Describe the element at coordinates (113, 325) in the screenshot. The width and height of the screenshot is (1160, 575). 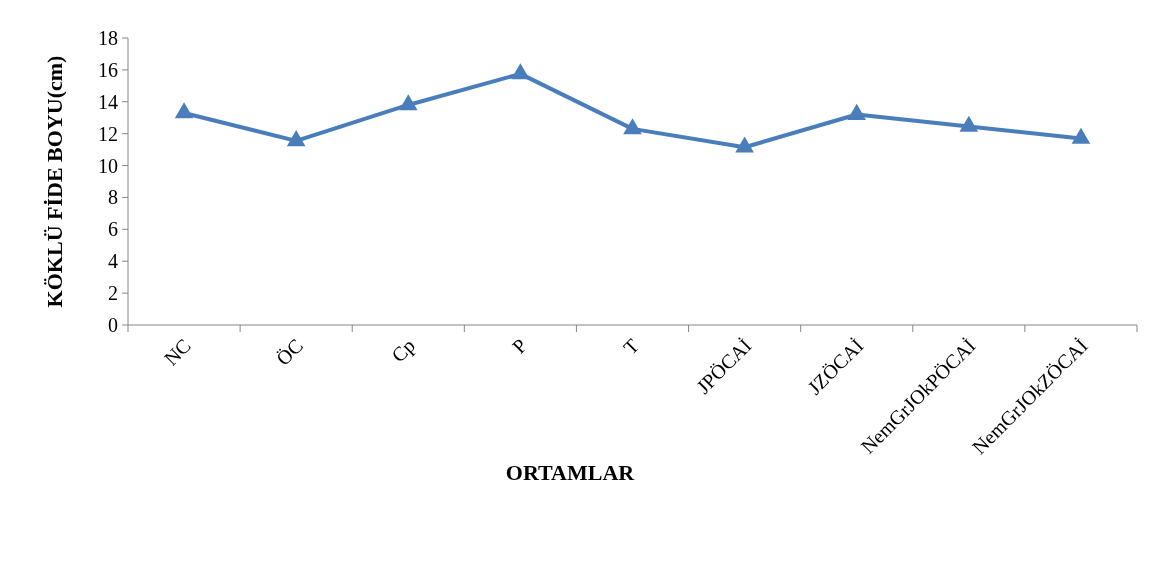
I see `y-tick-label: 0` at that location.